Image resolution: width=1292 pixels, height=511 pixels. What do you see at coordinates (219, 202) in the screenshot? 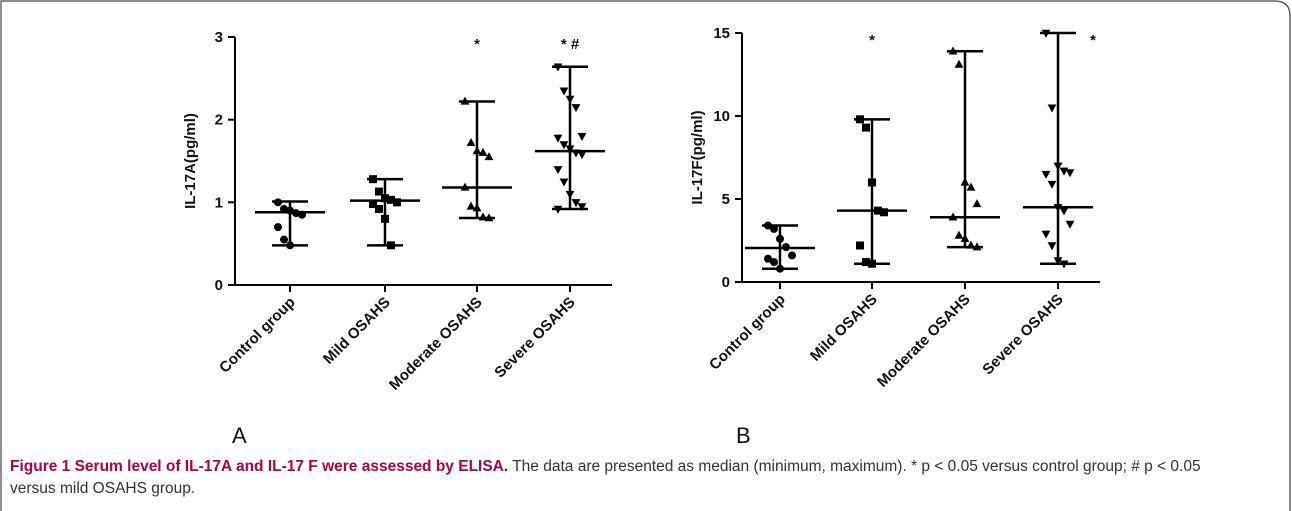
I see `y-tick-label: 1` at bounding box center [219, 202].